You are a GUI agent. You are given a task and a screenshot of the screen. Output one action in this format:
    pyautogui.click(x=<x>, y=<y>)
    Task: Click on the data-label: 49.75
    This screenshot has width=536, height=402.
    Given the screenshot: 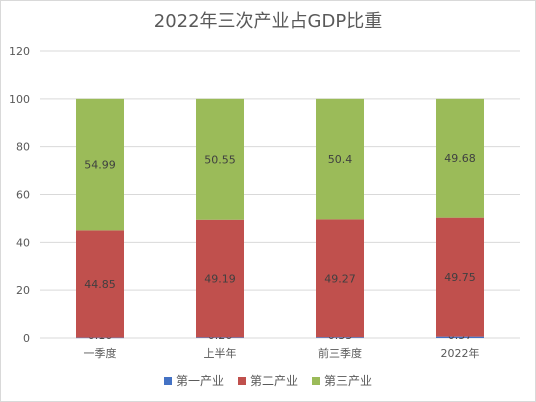 What is the action you would take?
    pyautogui.click(x=460, y=277)
    